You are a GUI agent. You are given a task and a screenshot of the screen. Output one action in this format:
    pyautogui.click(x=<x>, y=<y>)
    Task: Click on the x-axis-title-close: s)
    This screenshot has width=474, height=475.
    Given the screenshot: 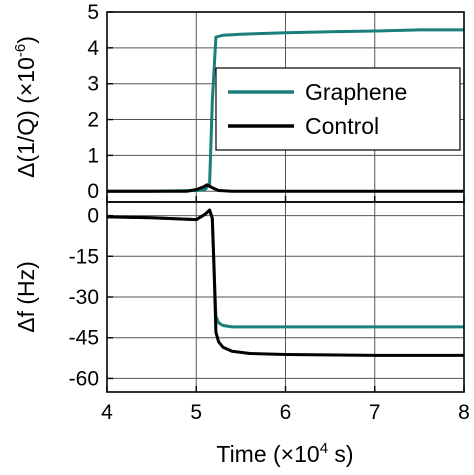 What is the action you would take?
    pyautogui.click(x=341, y=454)
    